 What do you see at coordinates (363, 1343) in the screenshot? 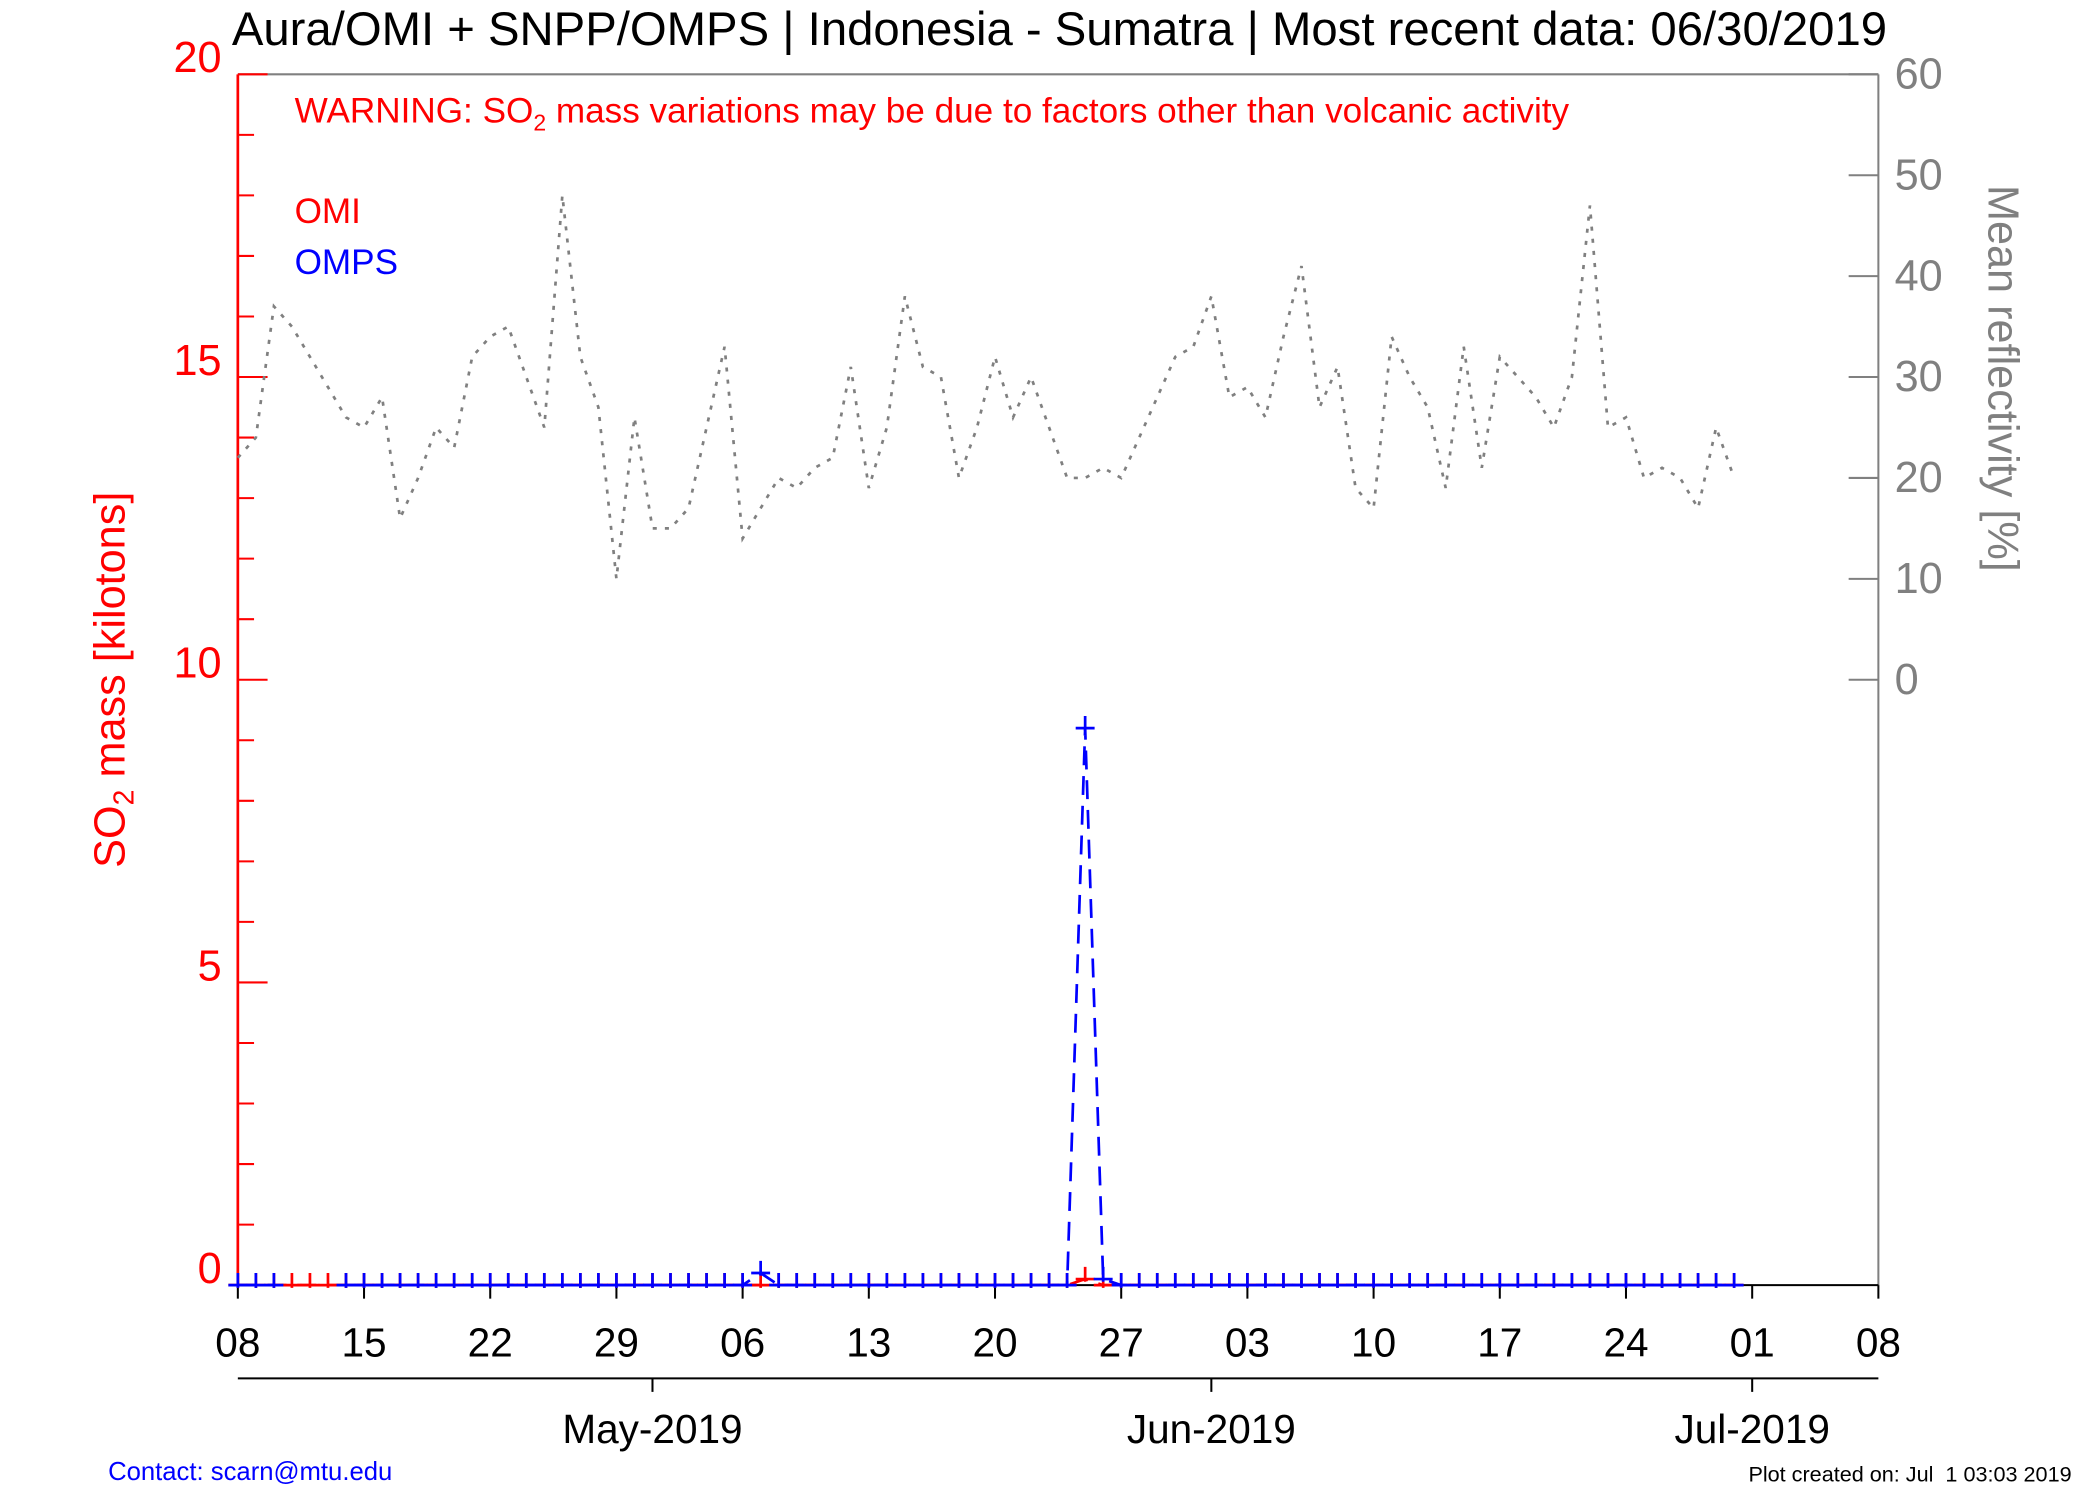
I see `x-tick-label: 15` at bounding box center [363, 1343].